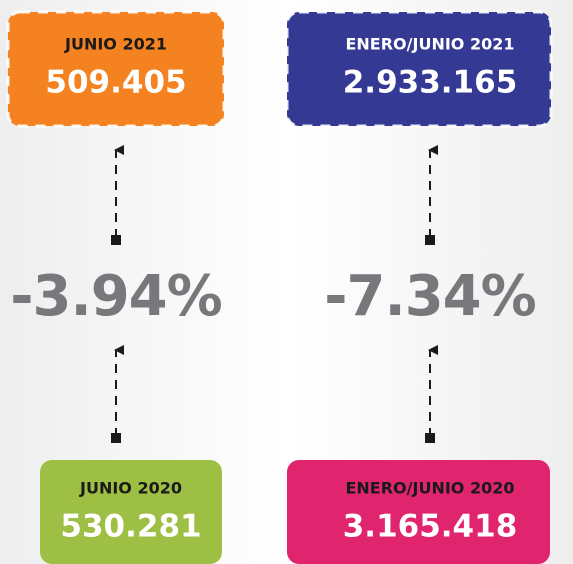 The image size is (573, 564). I want to click on change: -3.94%, so click(116, 296).